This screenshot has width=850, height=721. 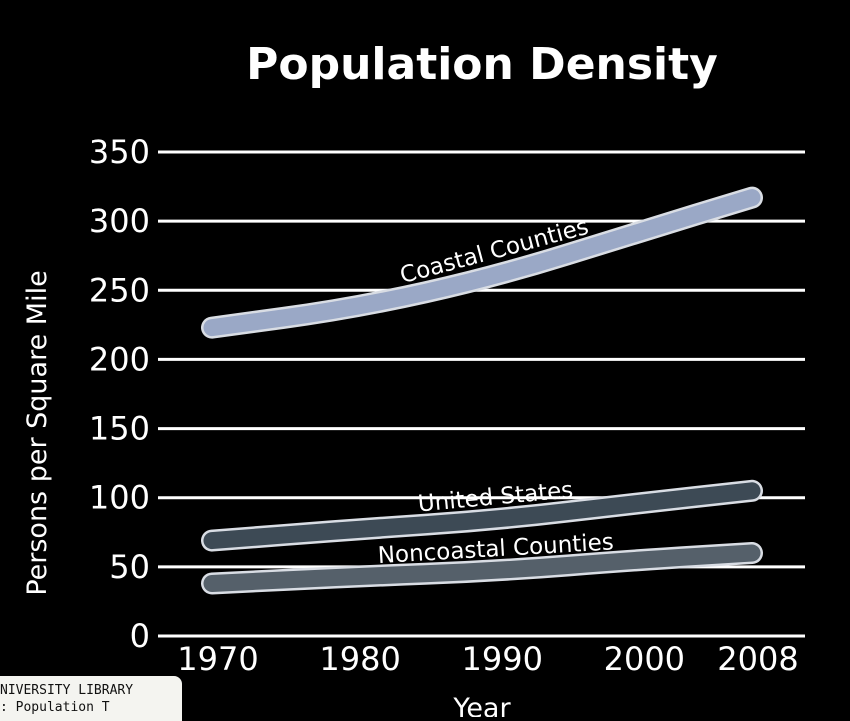 I want to click on y-tick-label-150: 150, so click(x=119, y=429).